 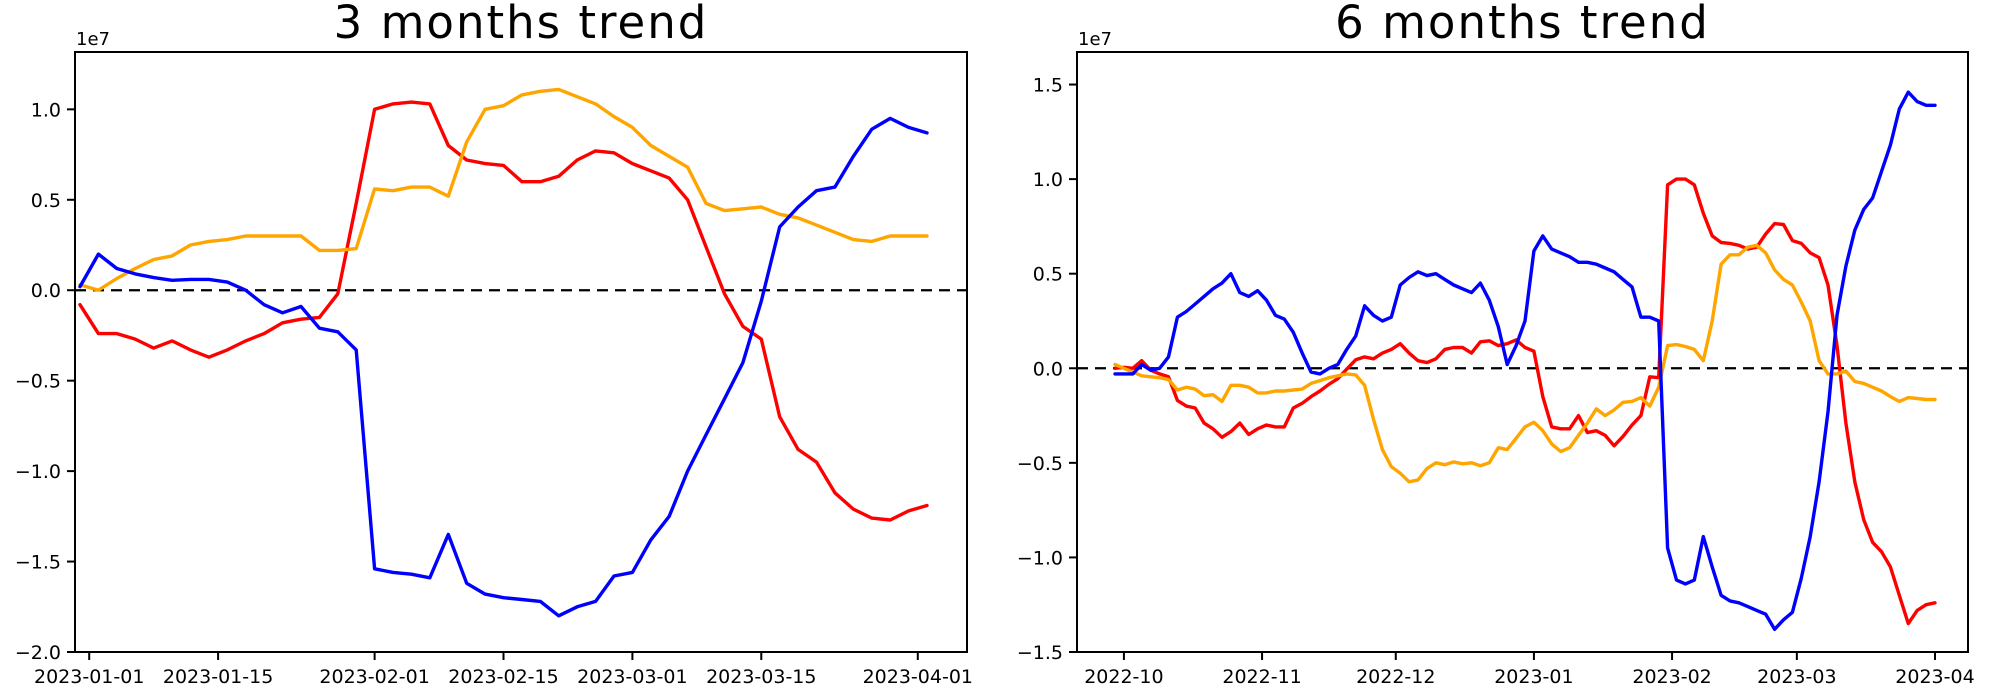 I want to click on three-months-trend-y-tick-label: 0.5, so click(x=46, y=201).